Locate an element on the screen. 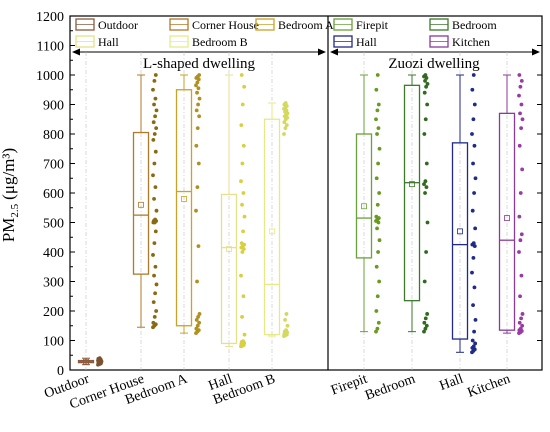 This screenshot has width=550, height=432. legend-zuozi: Firepit Bedroom Hall Kitchen is located at coordinates (415, 33).